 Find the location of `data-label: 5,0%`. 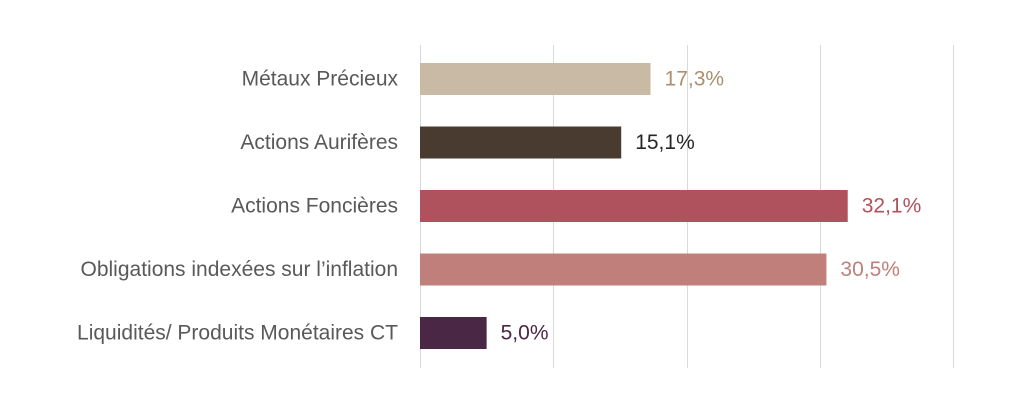

data-label: 5,0% is located at coordinates (525, 333).